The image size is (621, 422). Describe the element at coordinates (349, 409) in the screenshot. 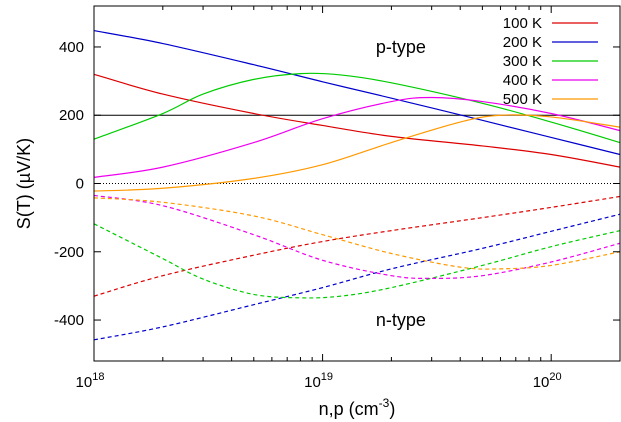

I see `x-axis-label-base: n,p (cm` at that location.